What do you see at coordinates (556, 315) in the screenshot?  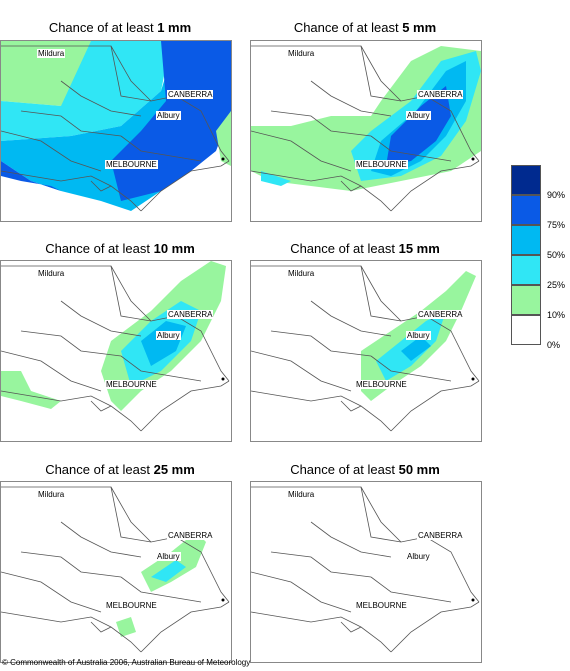 I see `legend-label-10: 10%` at bounding box center [556, 315].